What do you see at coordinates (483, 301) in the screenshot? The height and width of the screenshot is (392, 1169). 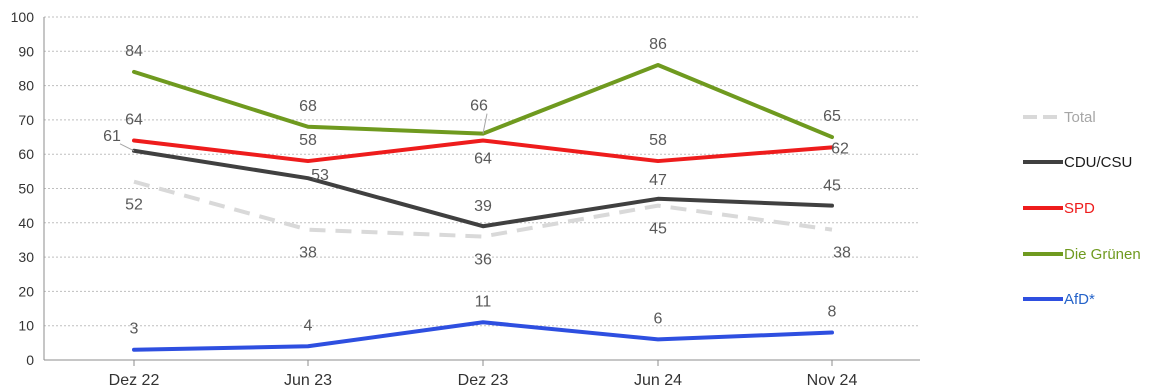 I see `data-label: 11` at bounding box center [483, 301].